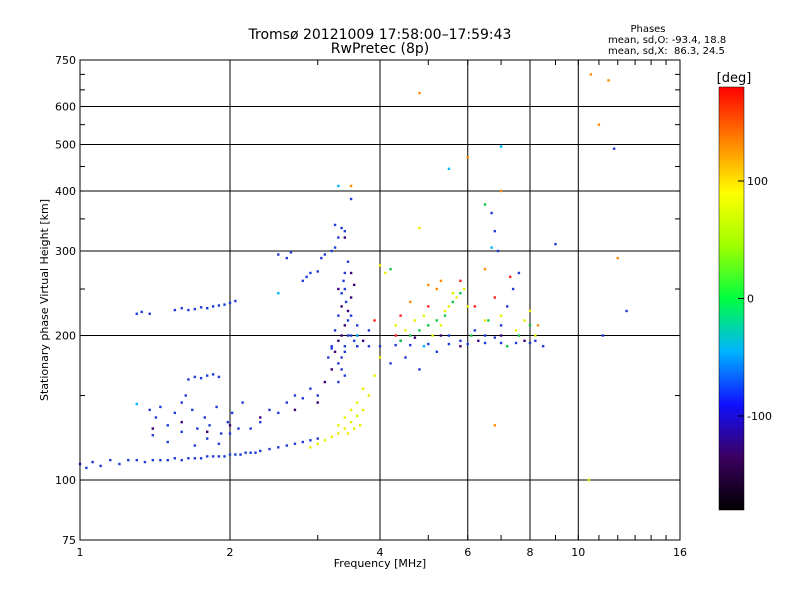 This screenshot has height=600, width=800. What do you see at coordinates (578, 552) in the screenshot?
I see `x-tick-label: 10` at bounding box center [578, 552].